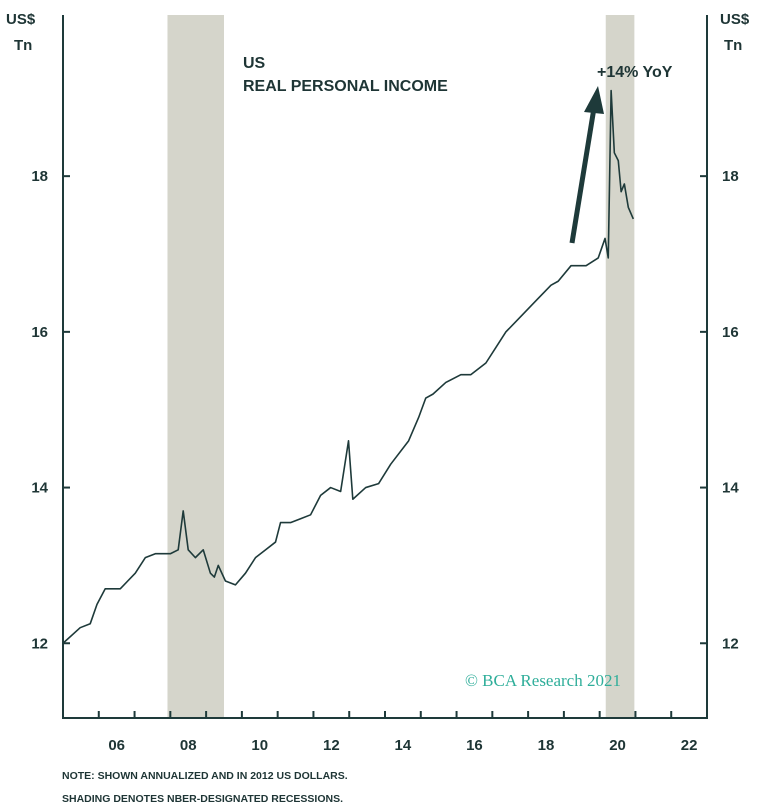 This screenshot has width=761, height=804. Describe the element at coordinates (39, 332) in the screenshot. I see `y-tick-label: 16` at that location.